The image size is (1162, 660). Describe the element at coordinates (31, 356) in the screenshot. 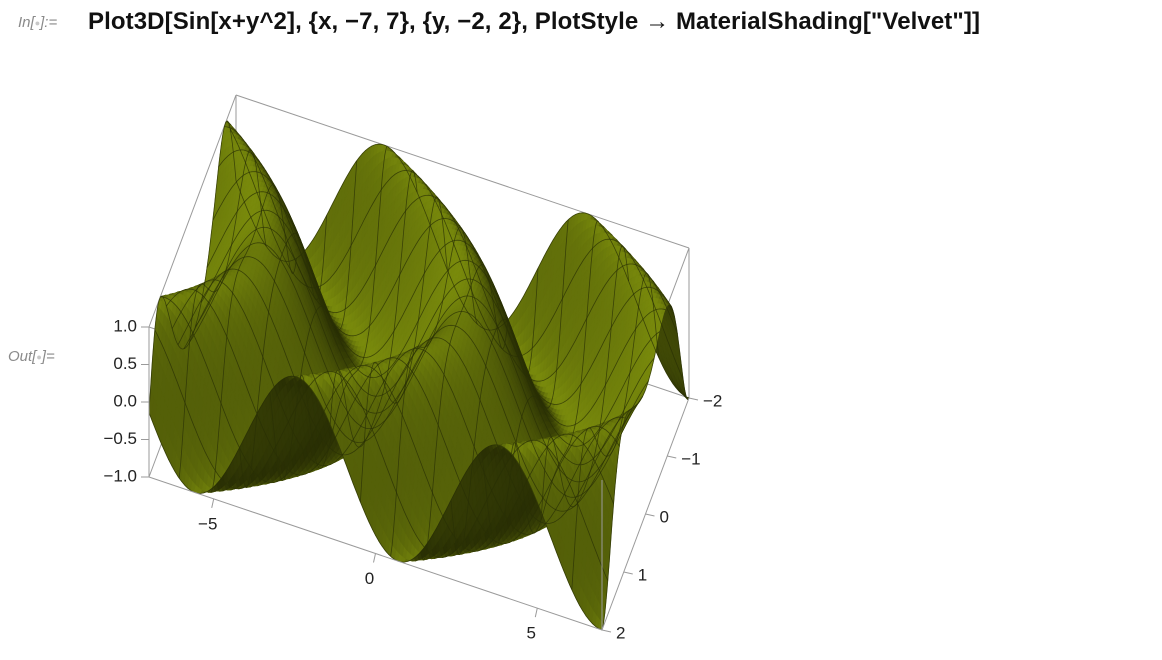

I see `output-label: Out[●]=` at that location.